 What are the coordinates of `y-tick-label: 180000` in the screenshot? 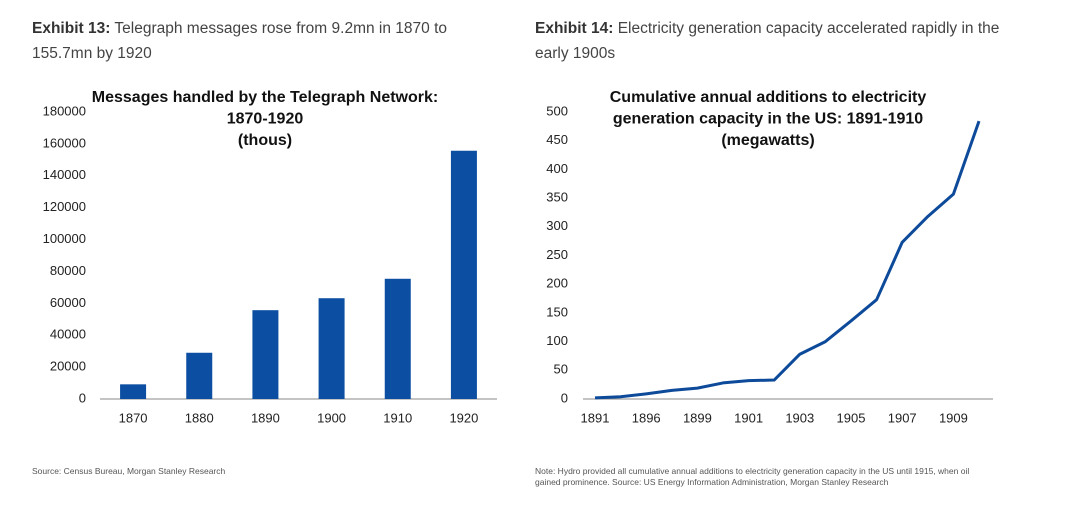 It's located at (64, 110).